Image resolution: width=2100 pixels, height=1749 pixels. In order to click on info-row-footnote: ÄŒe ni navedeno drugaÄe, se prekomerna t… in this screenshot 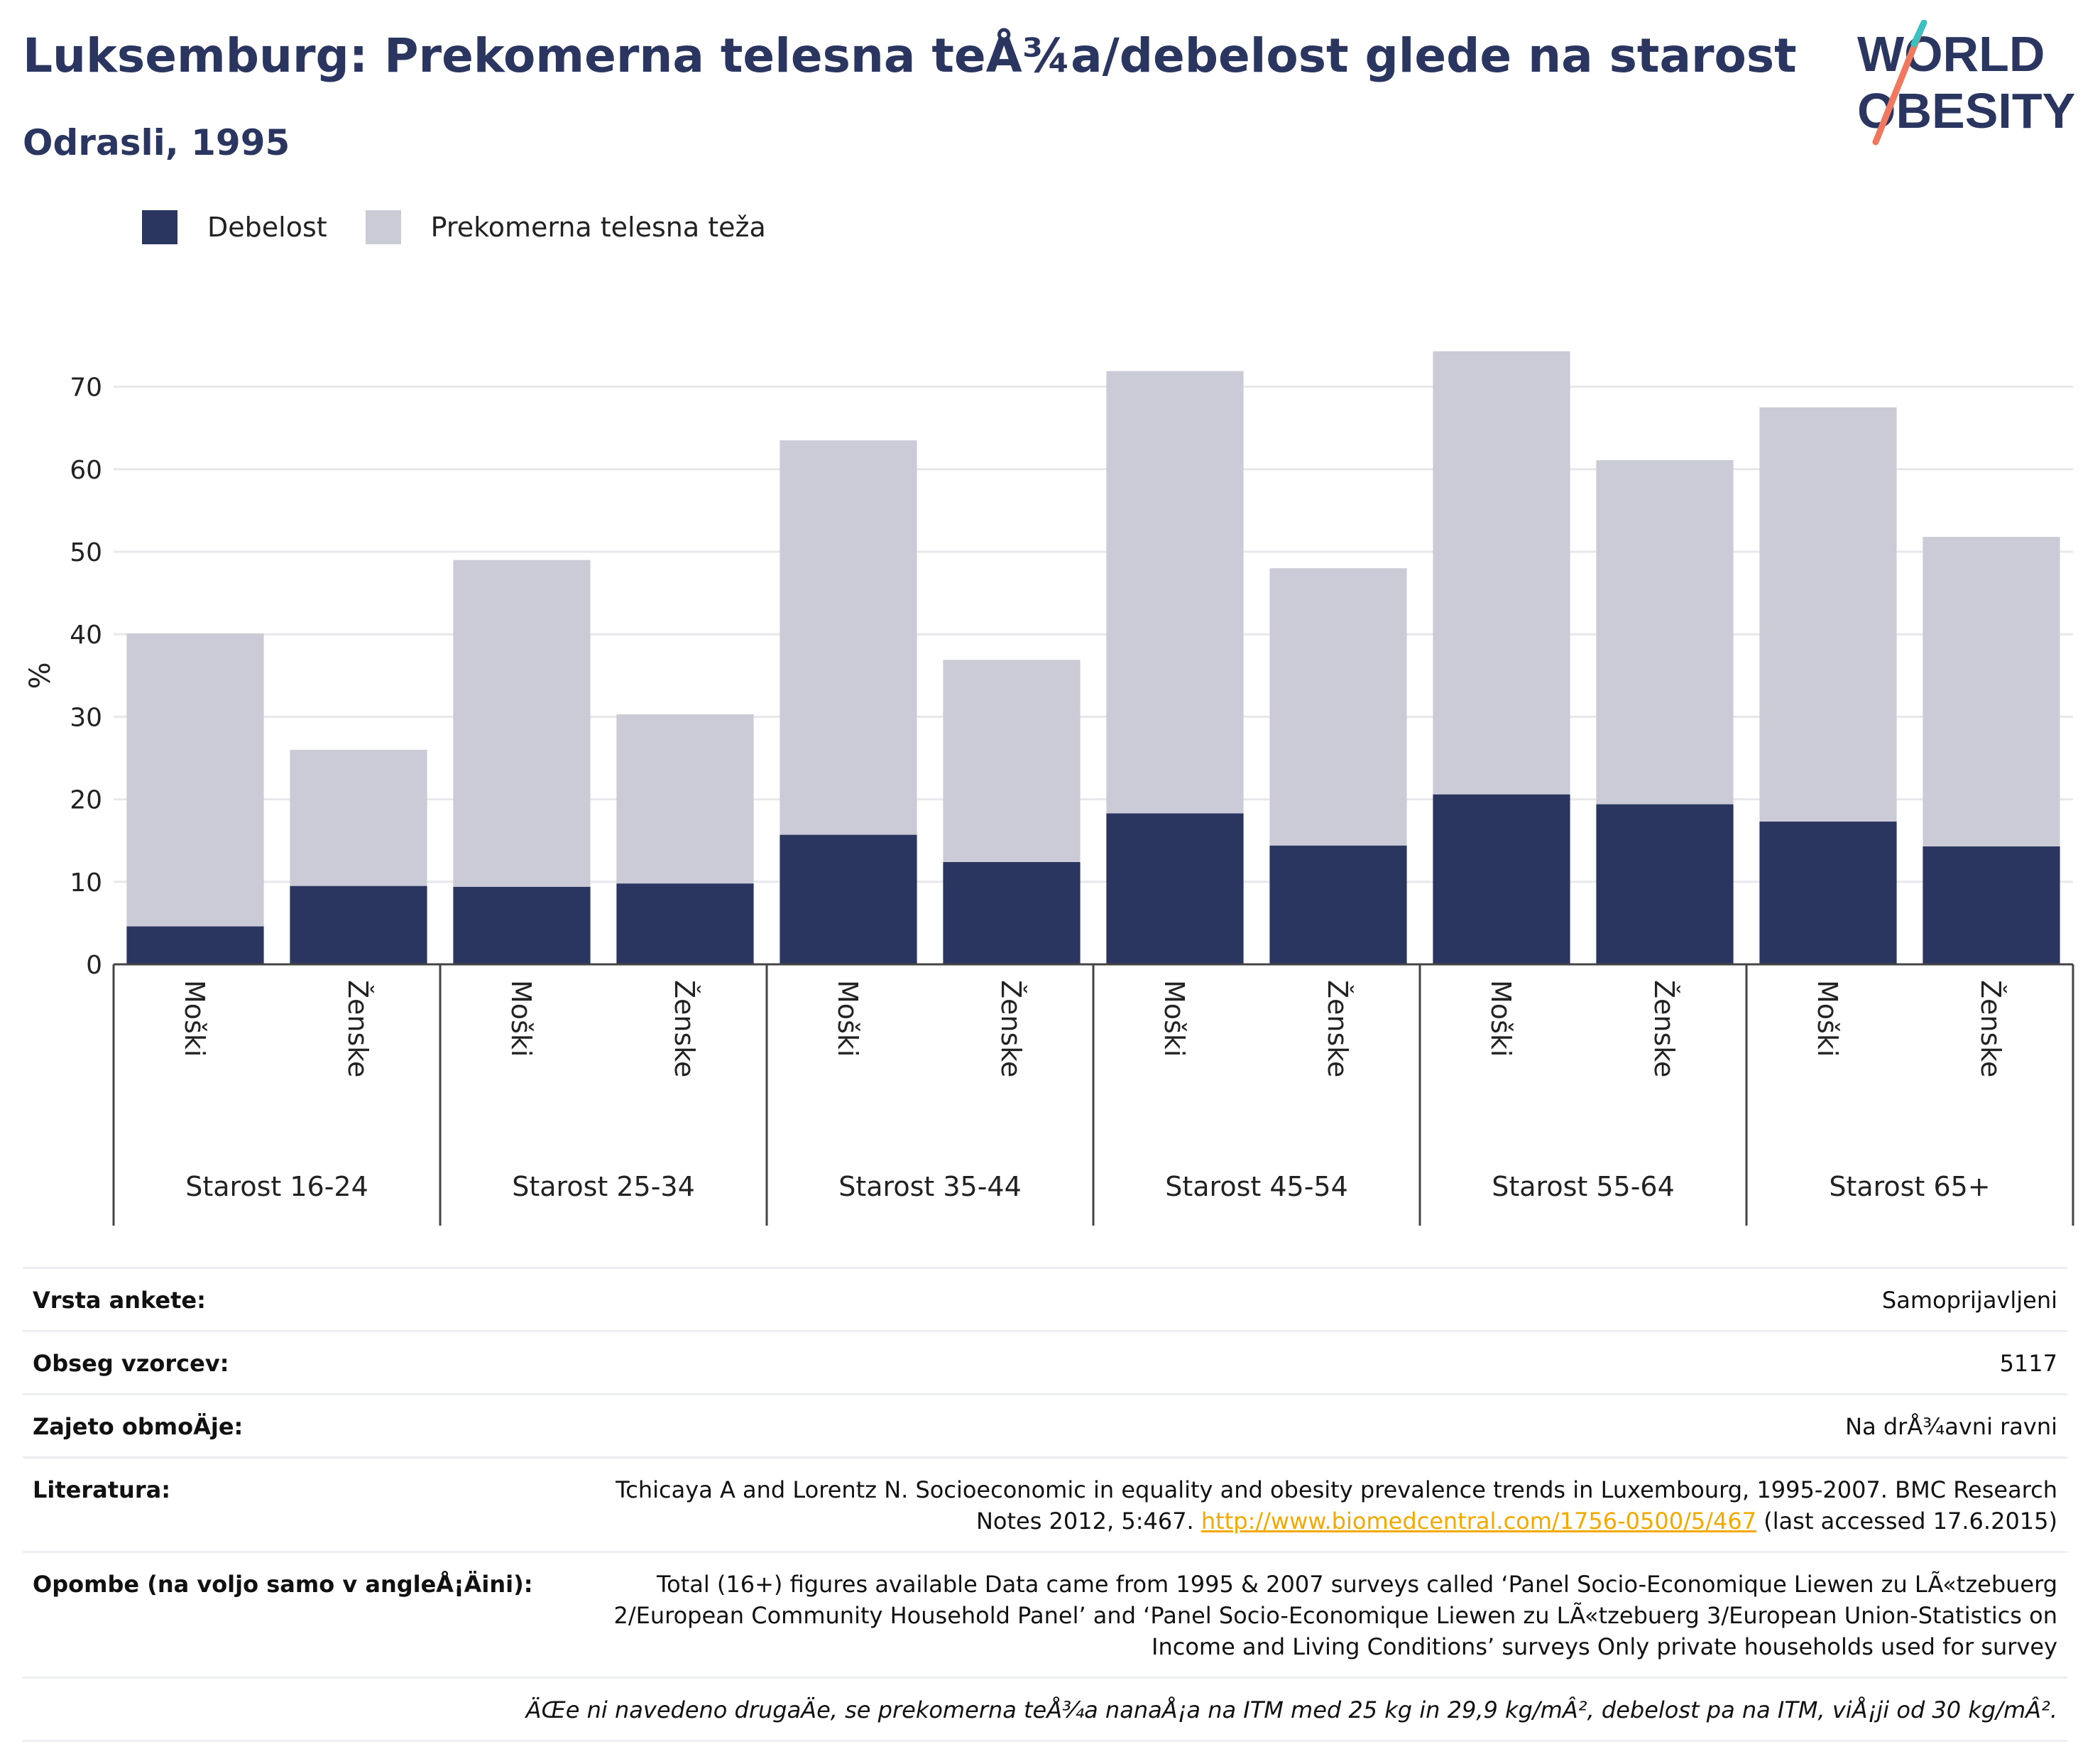, I will do `click(1045, 1709)`.